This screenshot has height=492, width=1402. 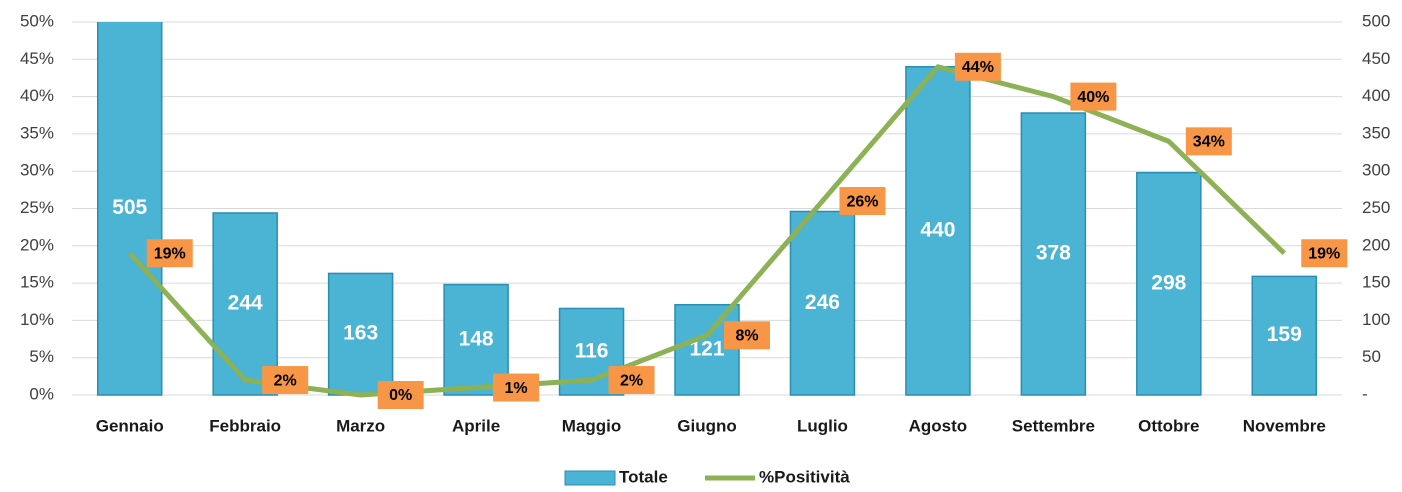 I want to click on y-tick-label: 25%, so click(x=37, y=207).